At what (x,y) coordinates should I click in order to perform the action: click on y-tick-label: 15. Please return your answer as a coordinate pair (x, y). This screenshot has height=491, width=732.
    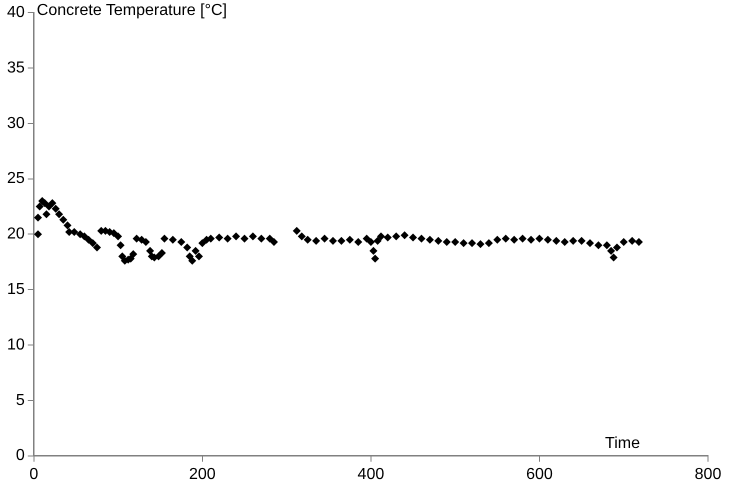
    Looking at the image, I should click on (16, 289).